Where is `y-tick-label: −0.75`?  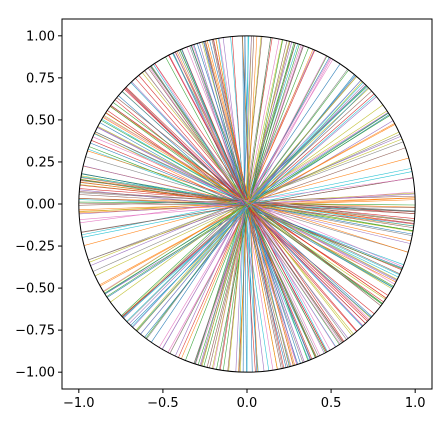 y-tick-label: −0.75 is located at coordinates (35, 331).